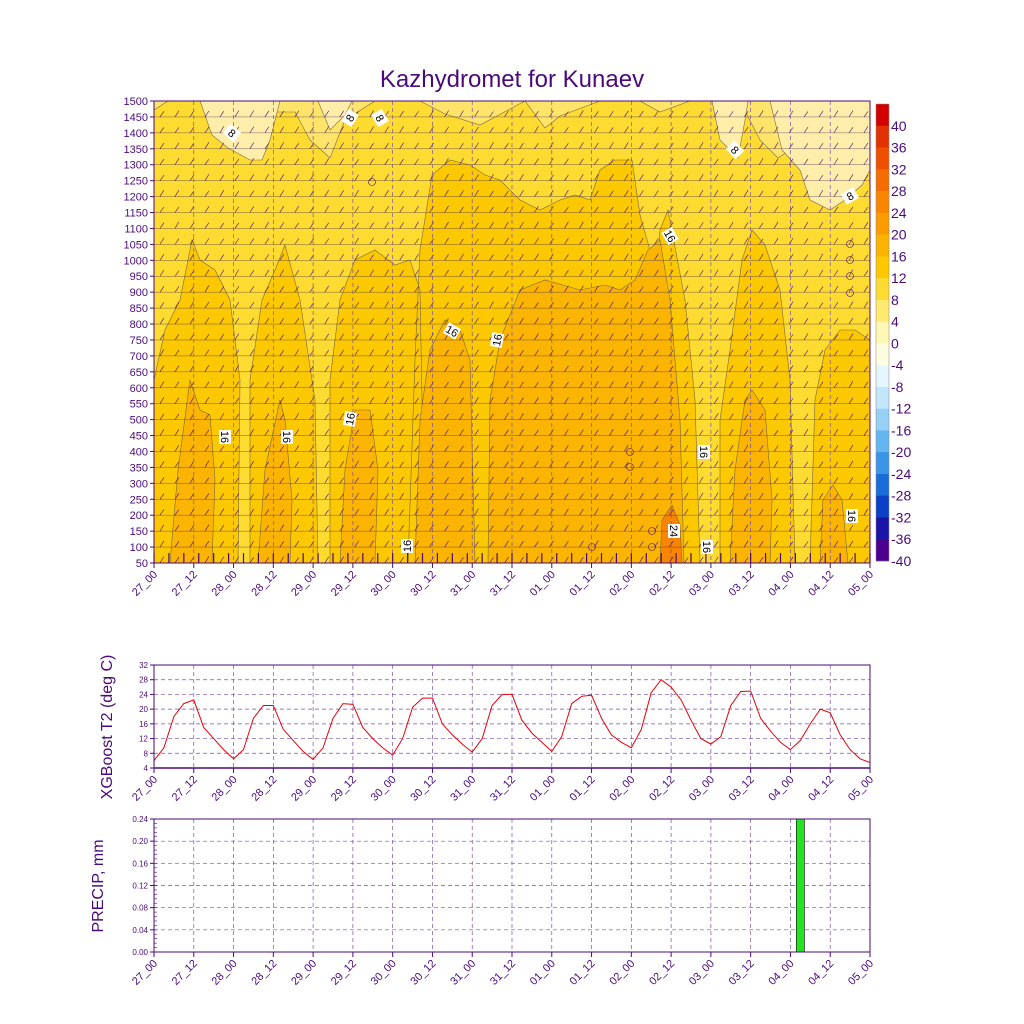 This screenshot has width=1024, height=1024. Describe the element at coordinates (145, 789) in the screenshot. I see `x-tick-label: 27_00` at that location.